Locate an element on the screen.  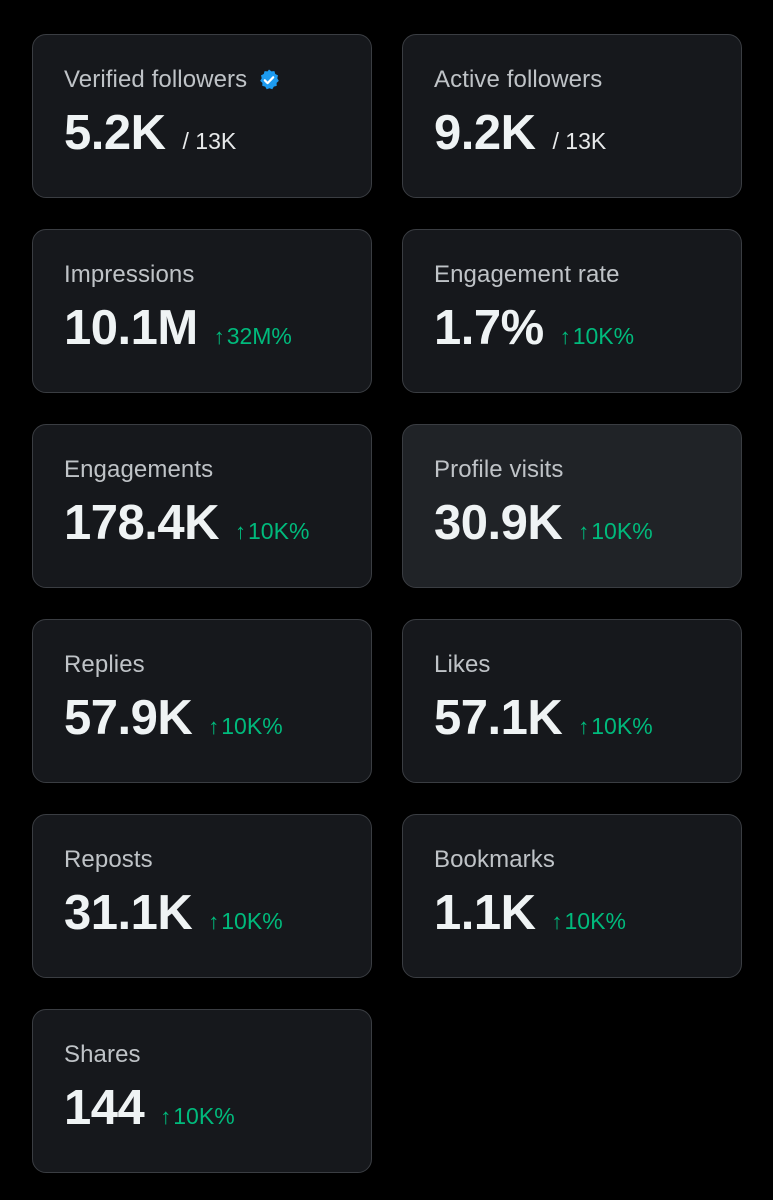
stat-card-replies: Replies 57.9K ↑ 10K% is located at coordinates (202, 701).